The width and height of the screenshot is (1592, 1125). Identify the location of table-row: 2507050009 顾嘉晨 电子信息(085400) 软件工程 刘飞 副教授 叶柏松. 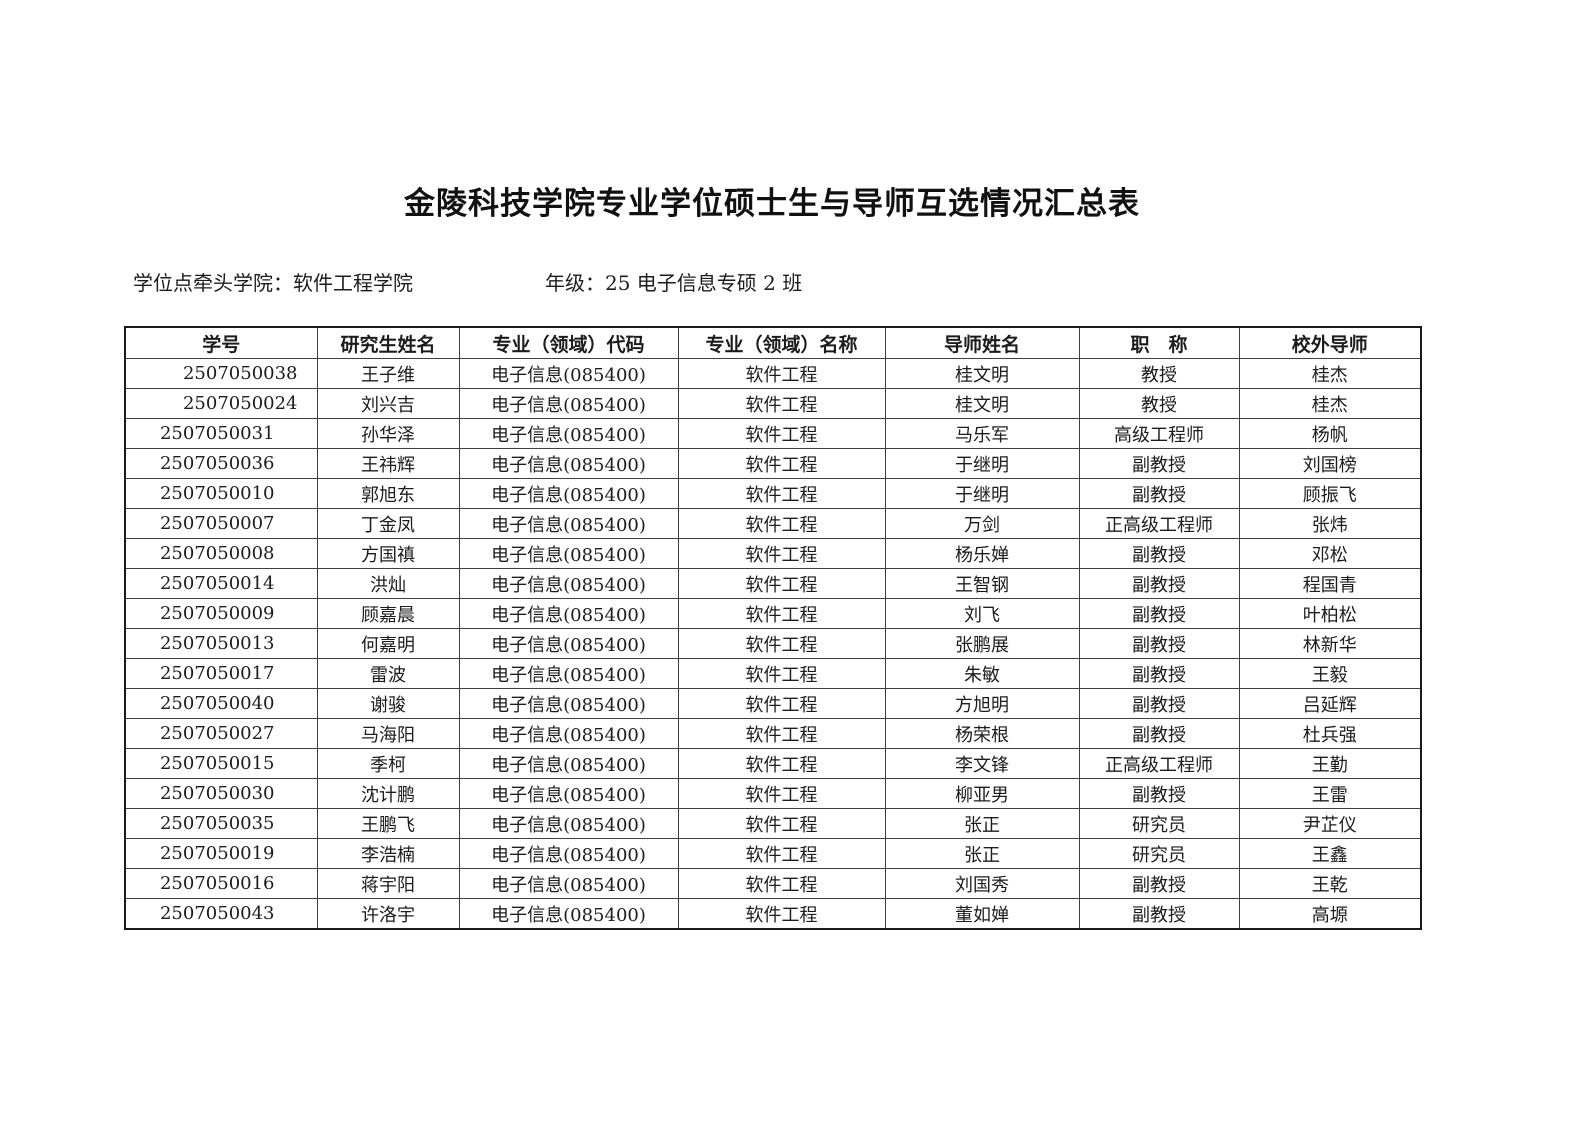
(773, 613).